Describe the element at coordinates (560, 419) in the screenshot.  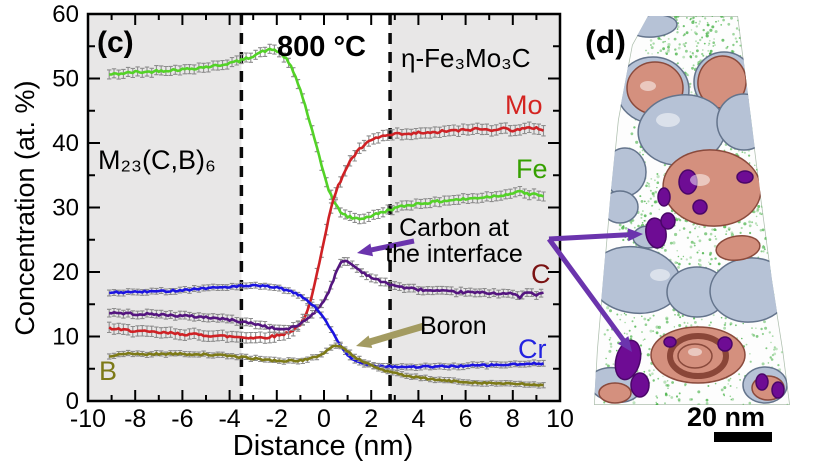
I see `x-tick-label: 10` at that location.